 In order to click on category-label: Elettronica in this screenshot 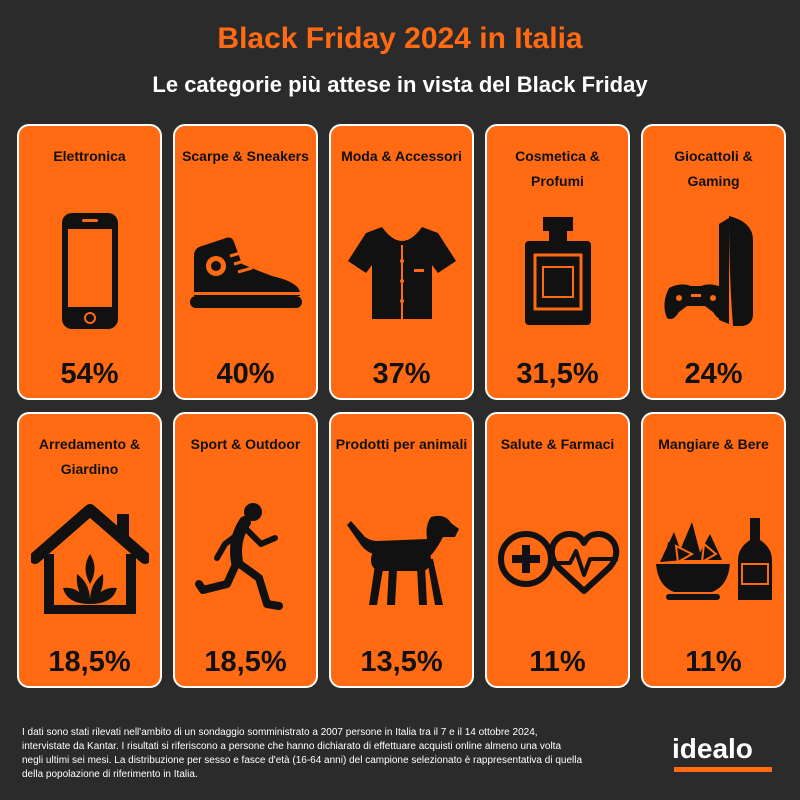, I will do `click(89, 156)`.